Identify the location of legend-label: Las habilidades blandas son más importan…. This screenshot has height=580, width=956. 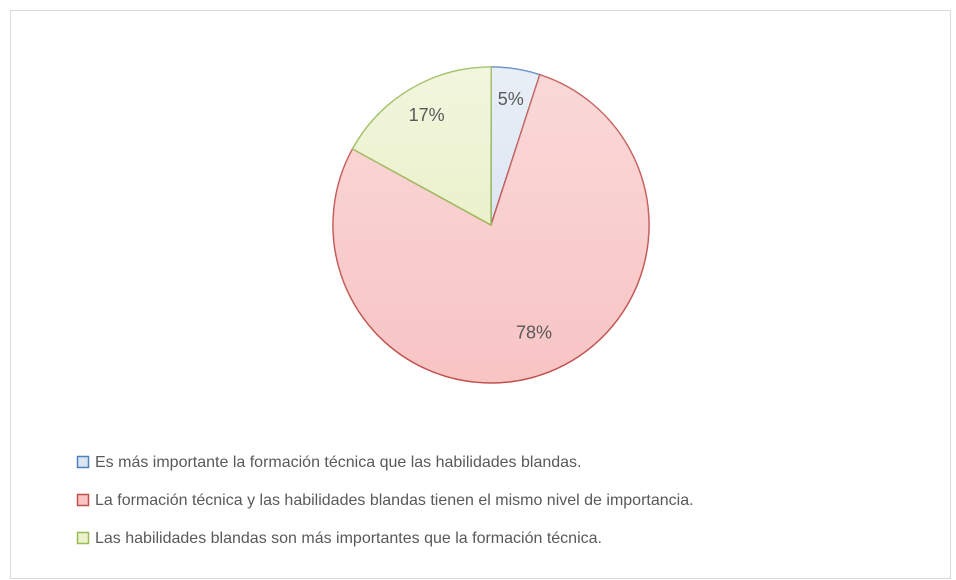
(348, 538).